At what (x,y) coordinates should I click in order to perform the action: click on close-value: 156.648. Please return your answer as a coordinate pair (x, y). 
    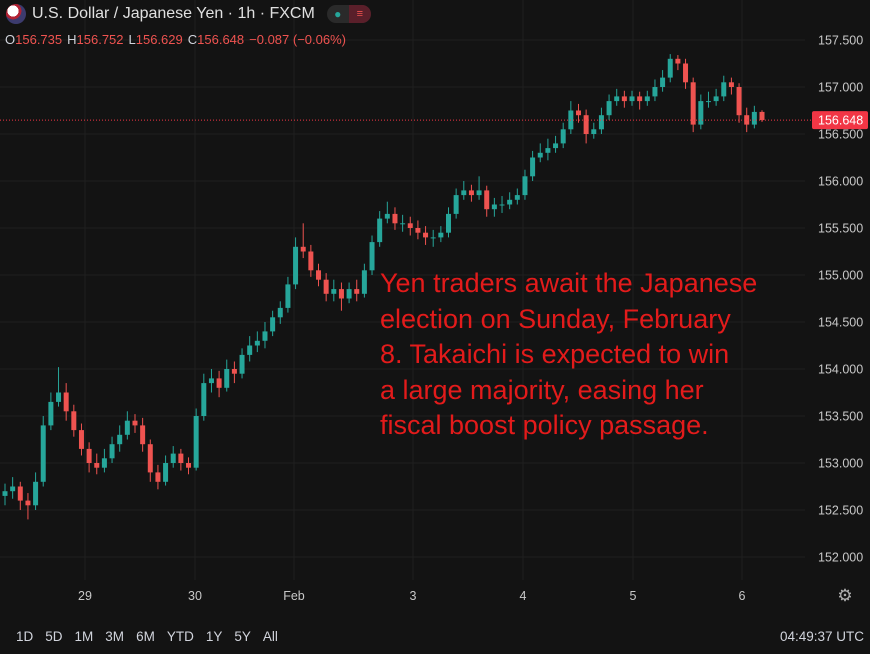
    Looking at the image, I should click on (221, 39).